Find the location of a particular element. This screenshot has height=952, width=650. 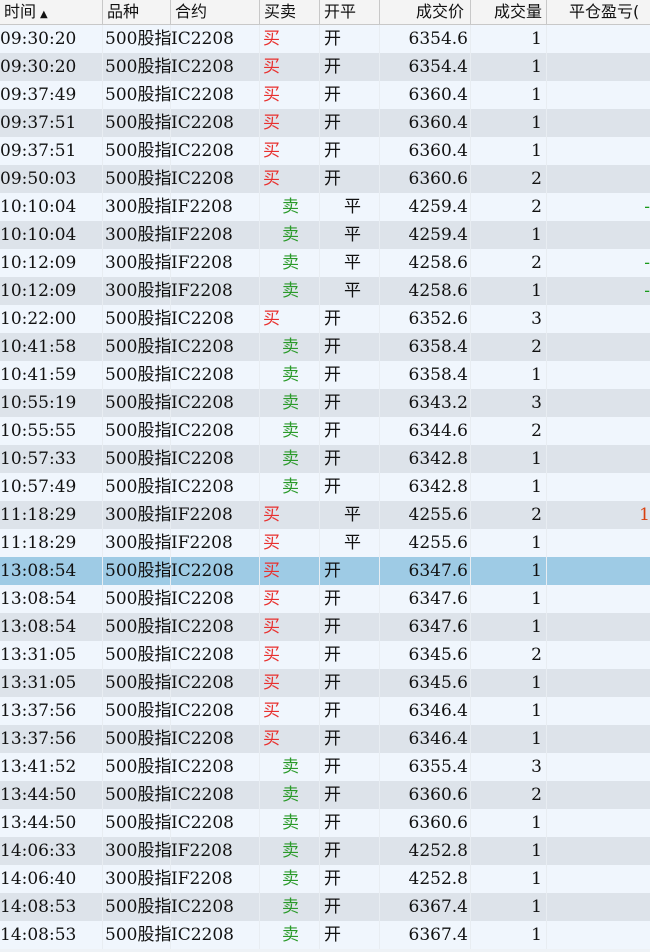

table-row: 10:55:55 500股指 IC2208 卖开 6344.6 2 is located at coordinates (325, 431).